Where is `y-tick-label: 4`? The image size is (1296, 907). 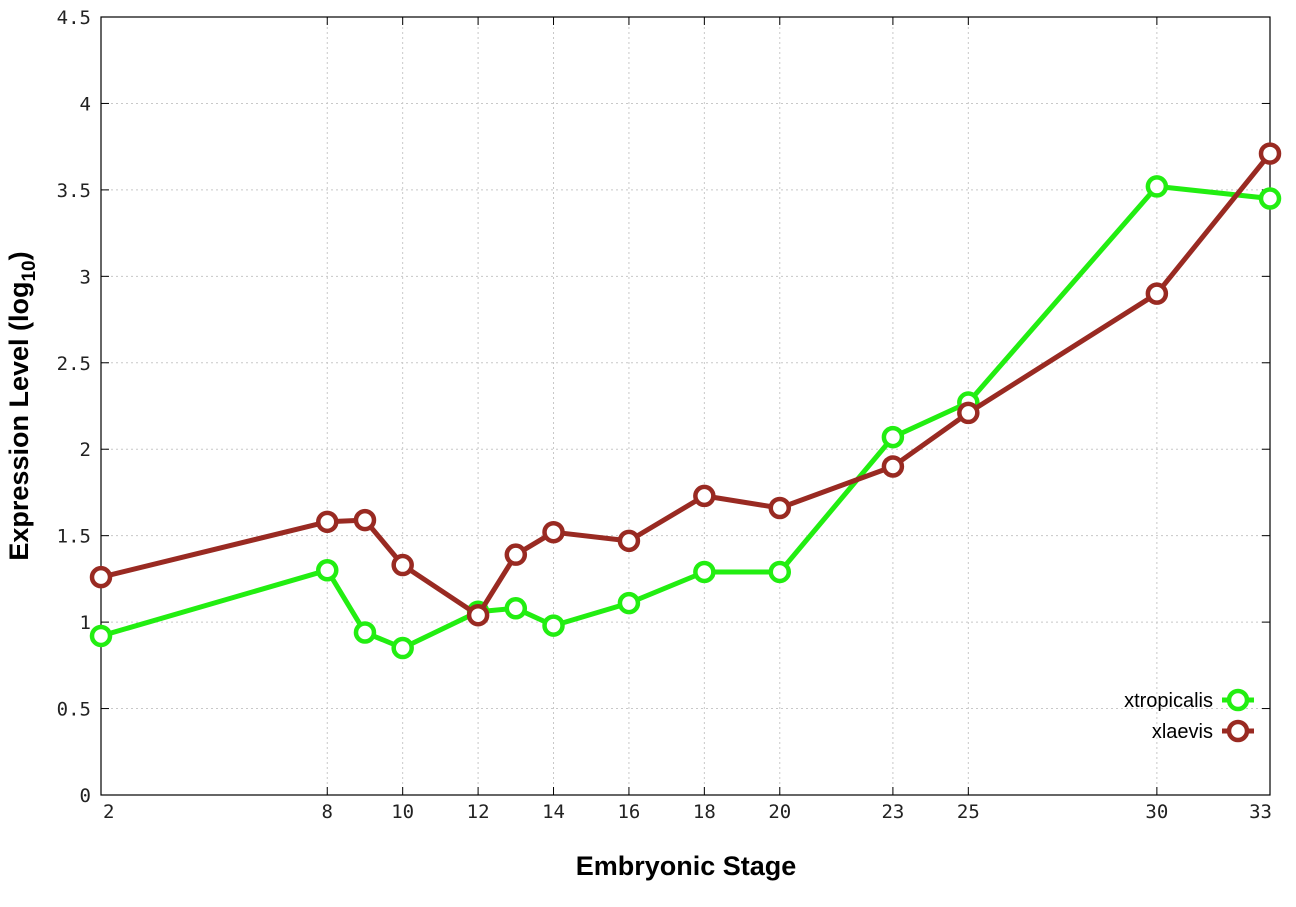 y-tick-label: 4 is located at coordinates (85, 104).